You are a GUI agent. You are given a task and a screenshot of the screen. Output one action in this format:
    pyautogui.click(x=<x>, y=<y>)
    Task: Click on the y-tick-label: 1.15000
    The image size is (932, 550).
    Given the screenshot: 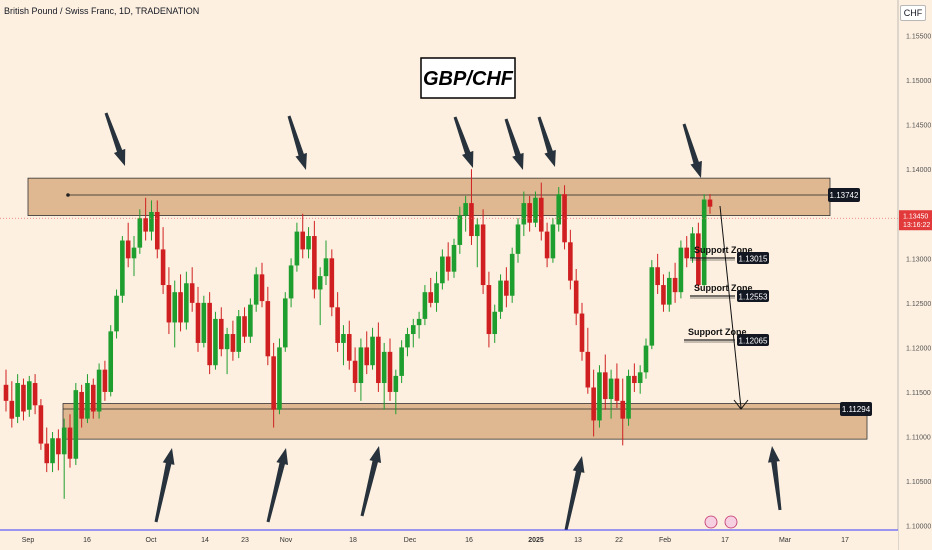 What is the action you would take?
    pyautogui.click(x=918, y=81)
    